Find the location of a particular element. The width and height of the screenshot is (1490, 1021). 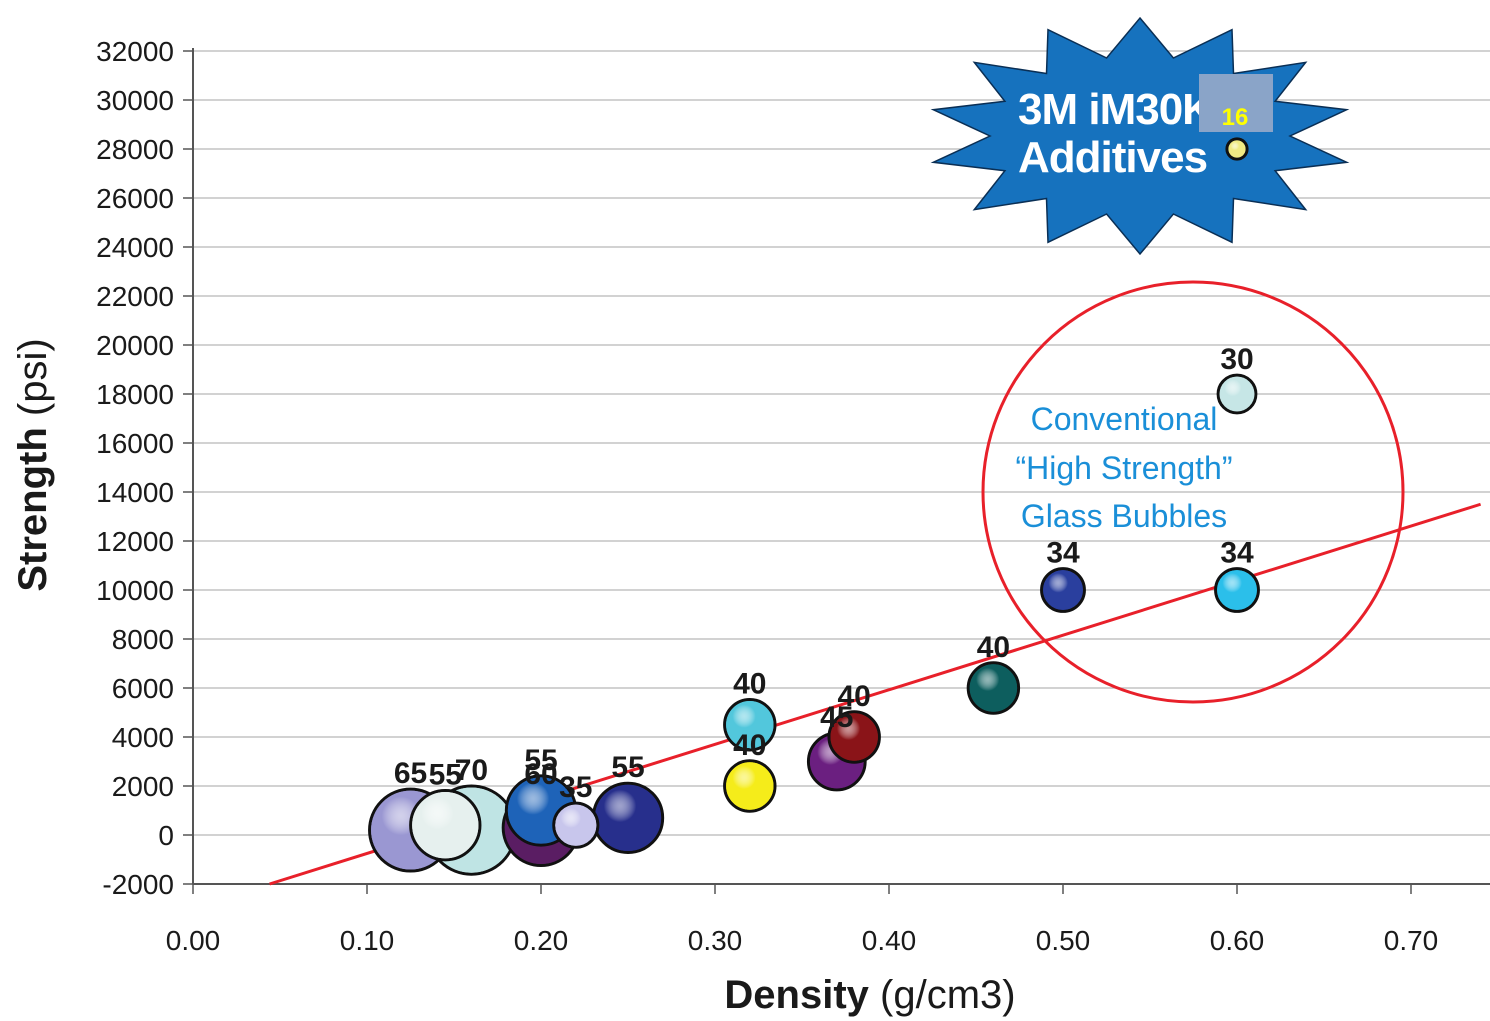

x-tick-label: 0.20 is located at coordinates (541, 940).